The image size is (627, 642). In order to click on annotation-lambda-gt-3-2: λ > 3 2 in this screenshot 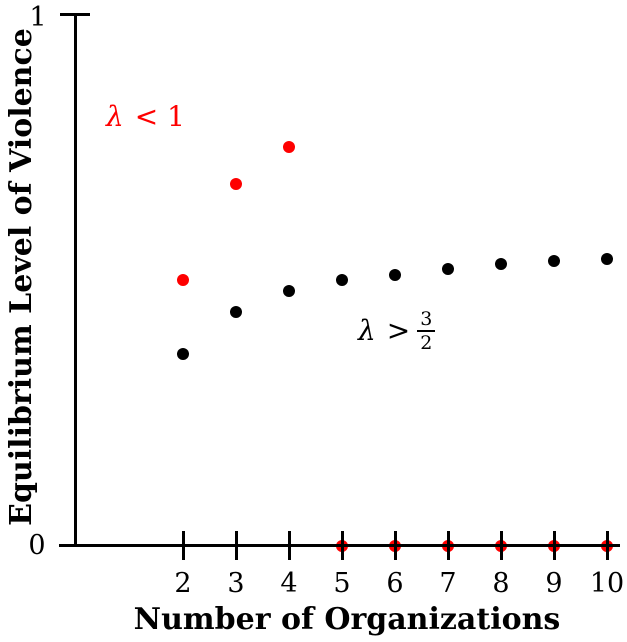, I will do `click(397, 331)`.